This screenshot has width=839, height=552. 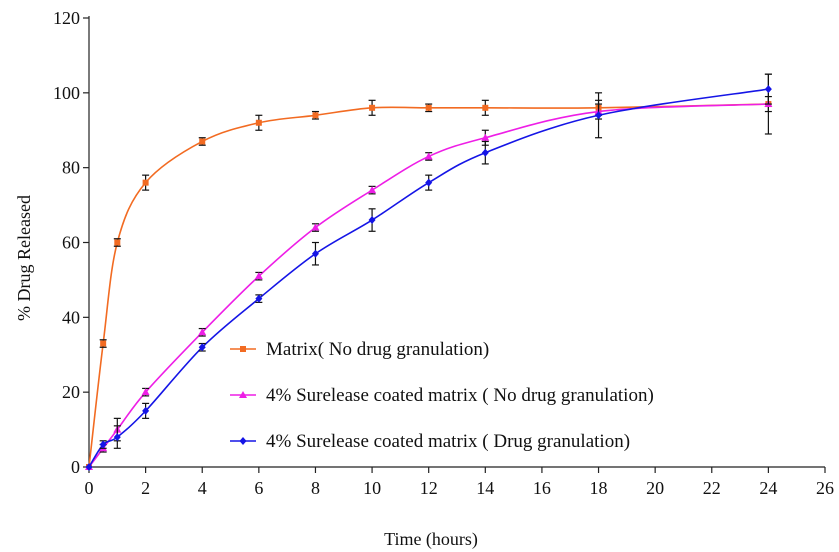 What do you see at coordinates (66, 18) in the screenshot?
I see `y-tick-label: 120` at bounding box center [66, 18].